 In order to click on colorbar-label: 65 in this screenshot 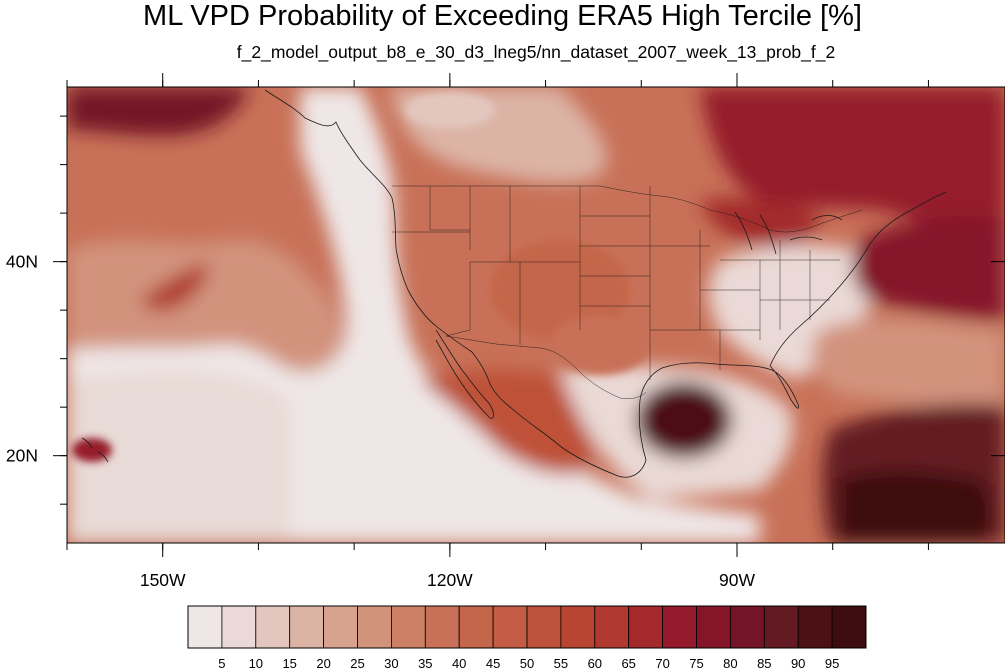, I will do `click(628, 663)`.